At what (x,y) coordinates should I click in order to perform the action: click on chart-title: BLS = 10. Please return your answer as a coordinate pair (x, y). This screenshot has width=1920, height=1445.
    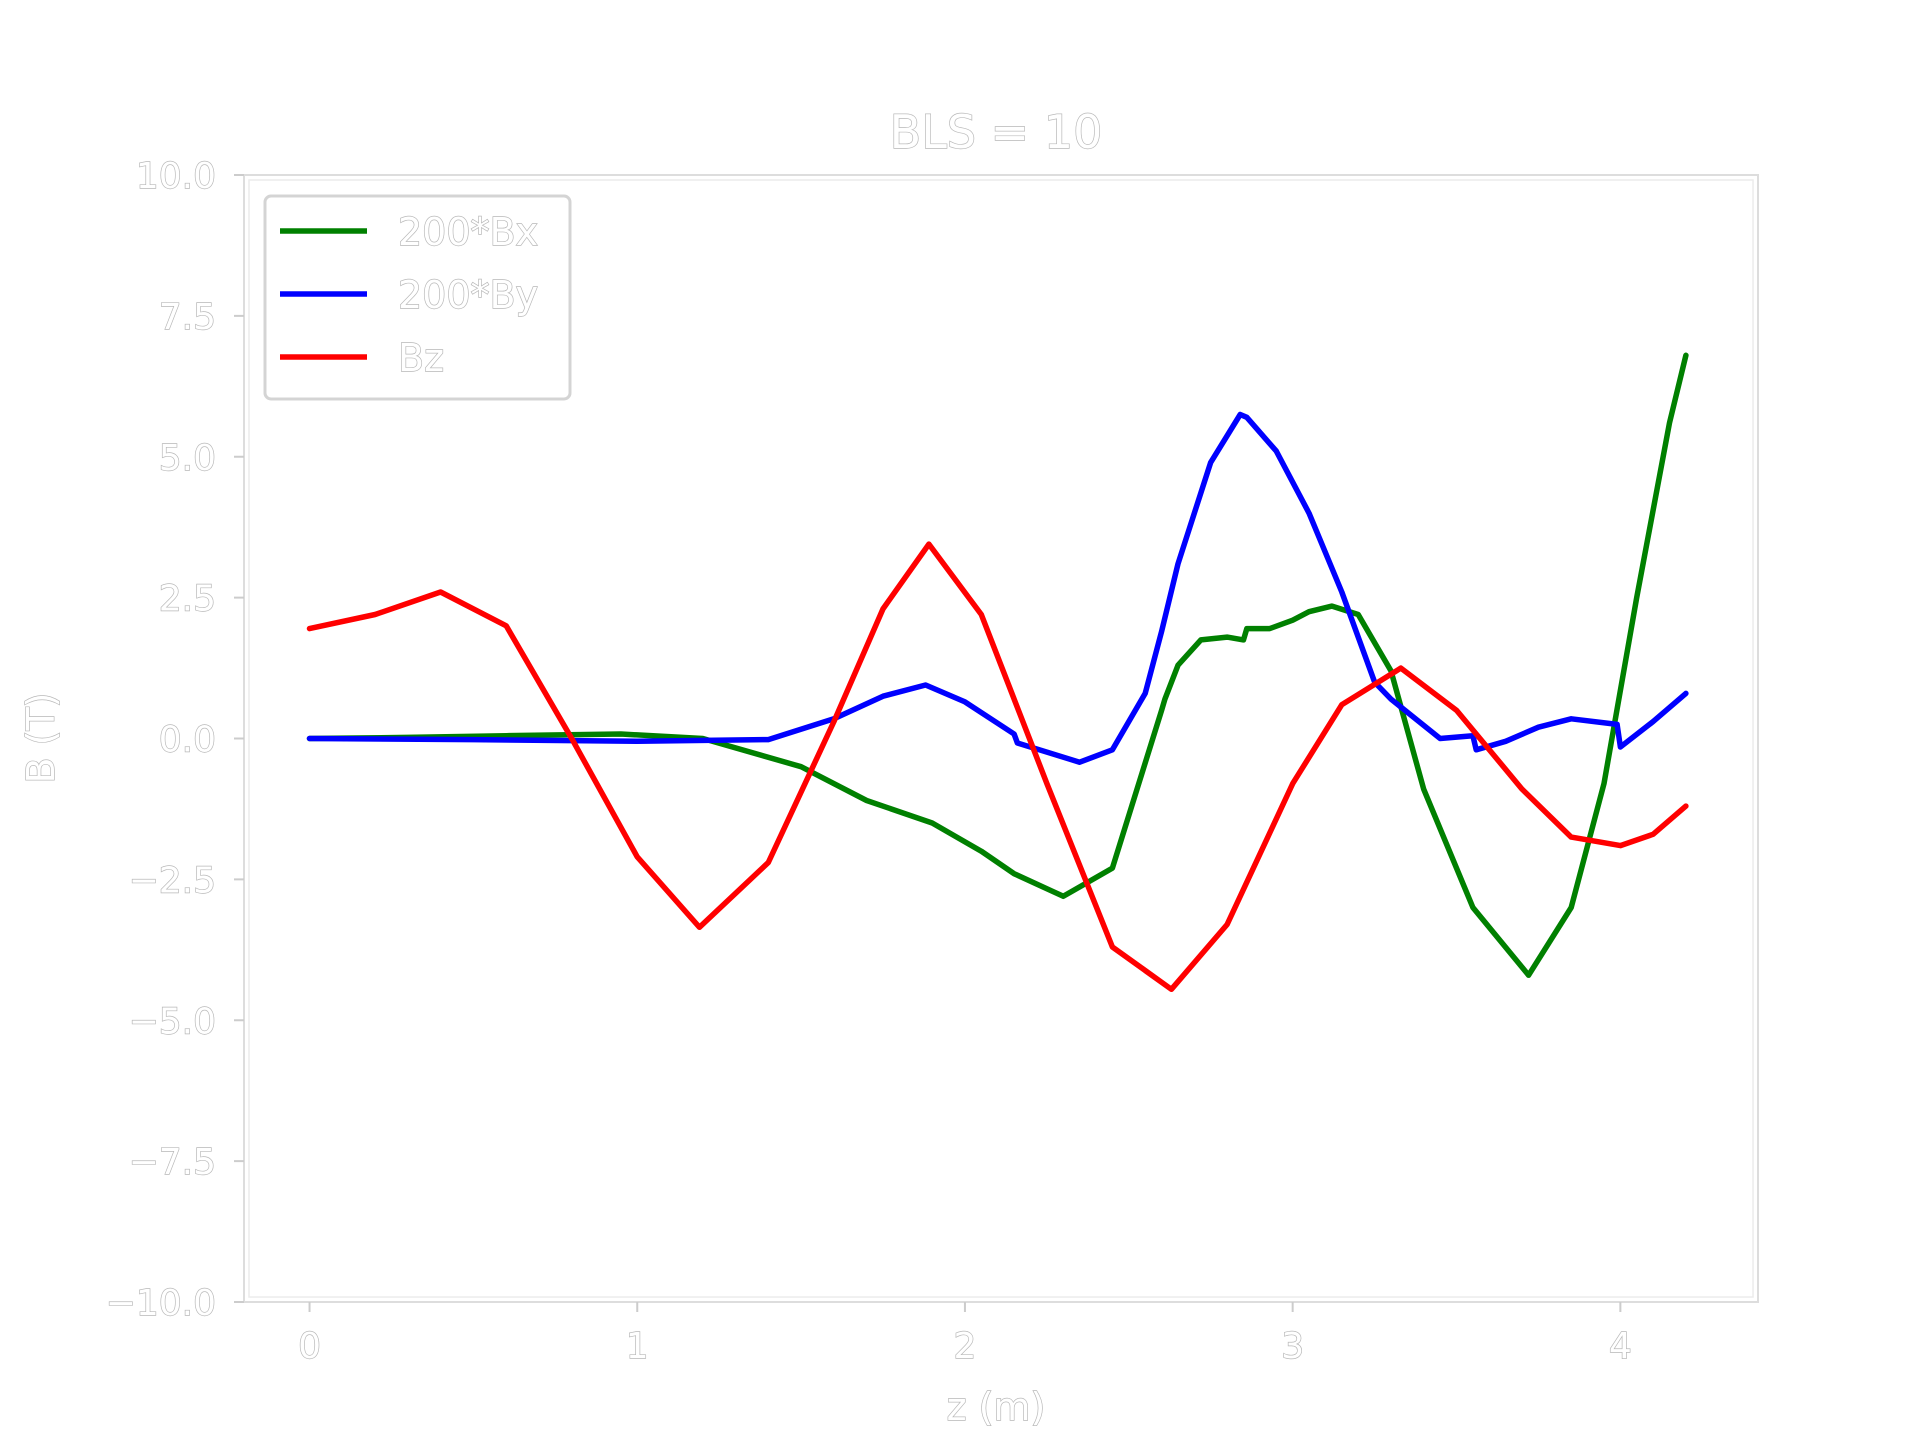
    Looking at the image, I should click on (996, 132).